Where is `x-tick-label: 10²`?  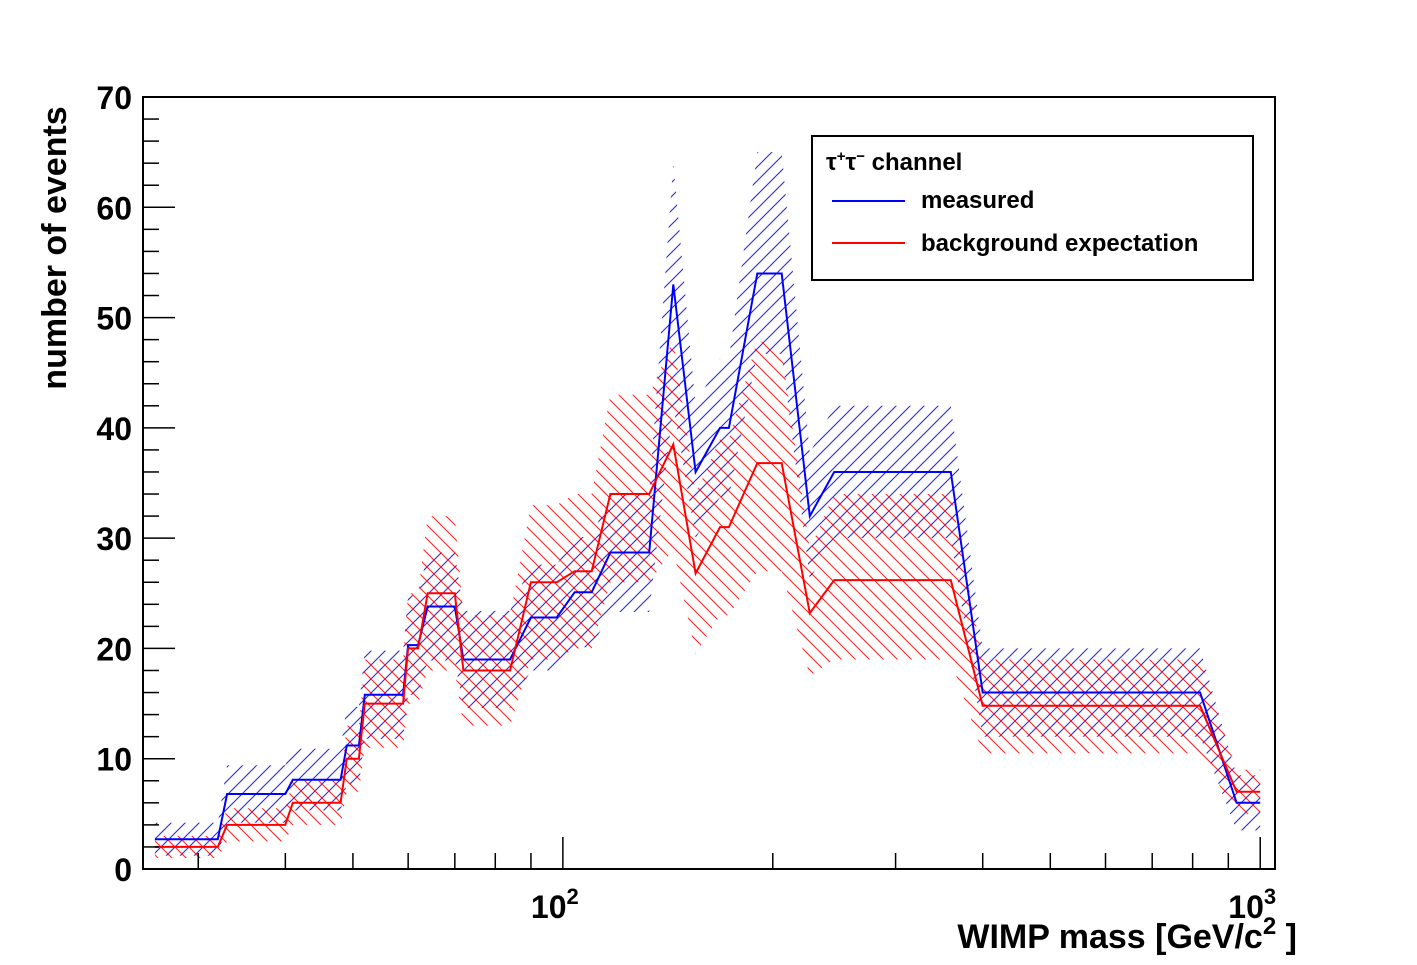
x-tick-label: 10² is located at coordinates (555, 904).